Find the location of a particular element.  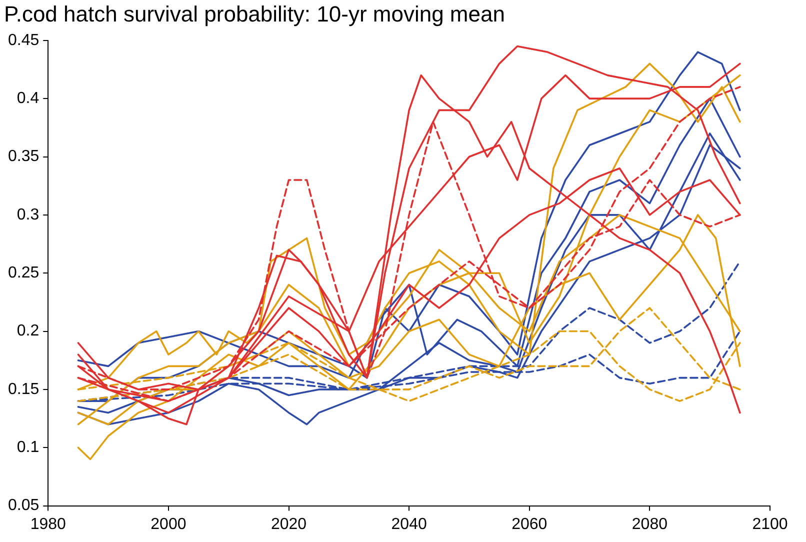

chart-title: P.cod hatch survival probability: 10-yr moving mean is located at coordinates (254, 13).